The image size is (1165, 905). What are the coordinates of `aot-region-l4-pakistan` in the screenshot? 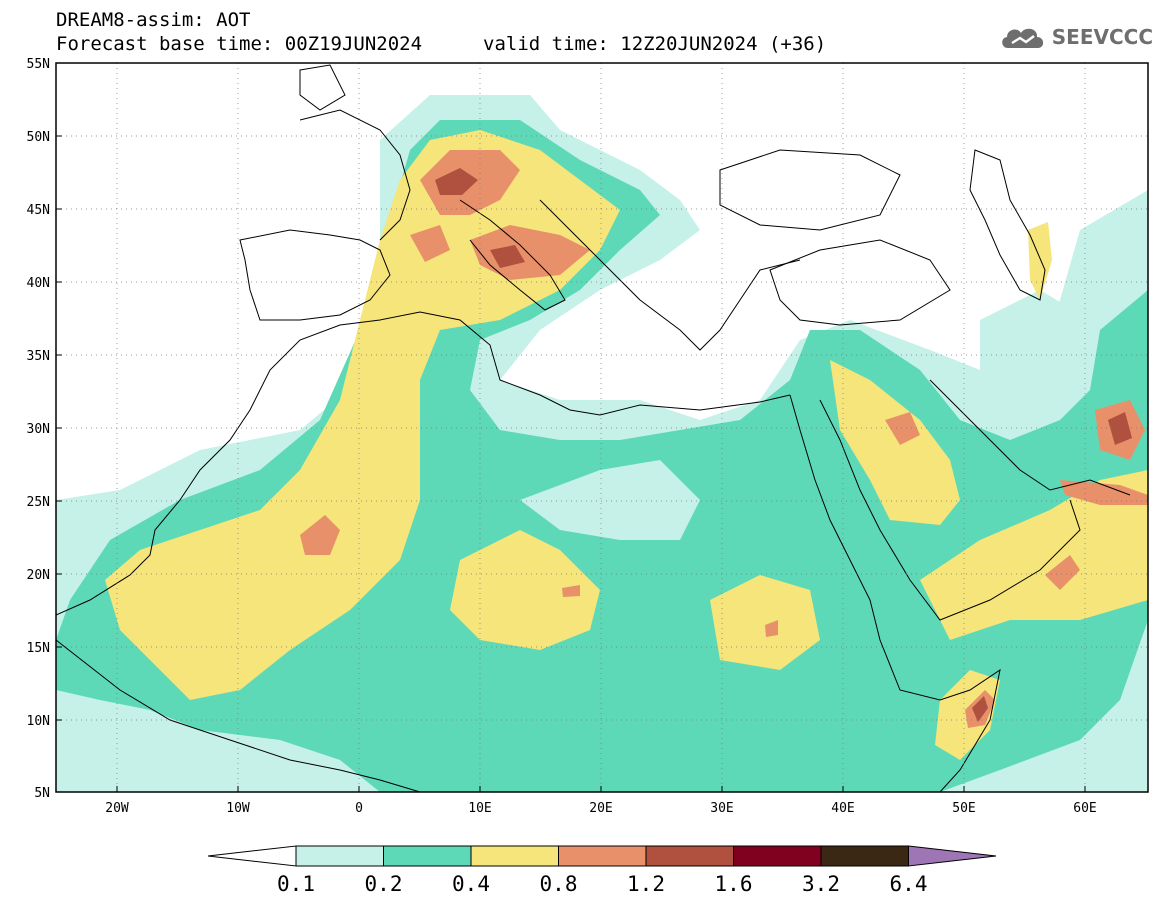 It's located at (1104, 492).